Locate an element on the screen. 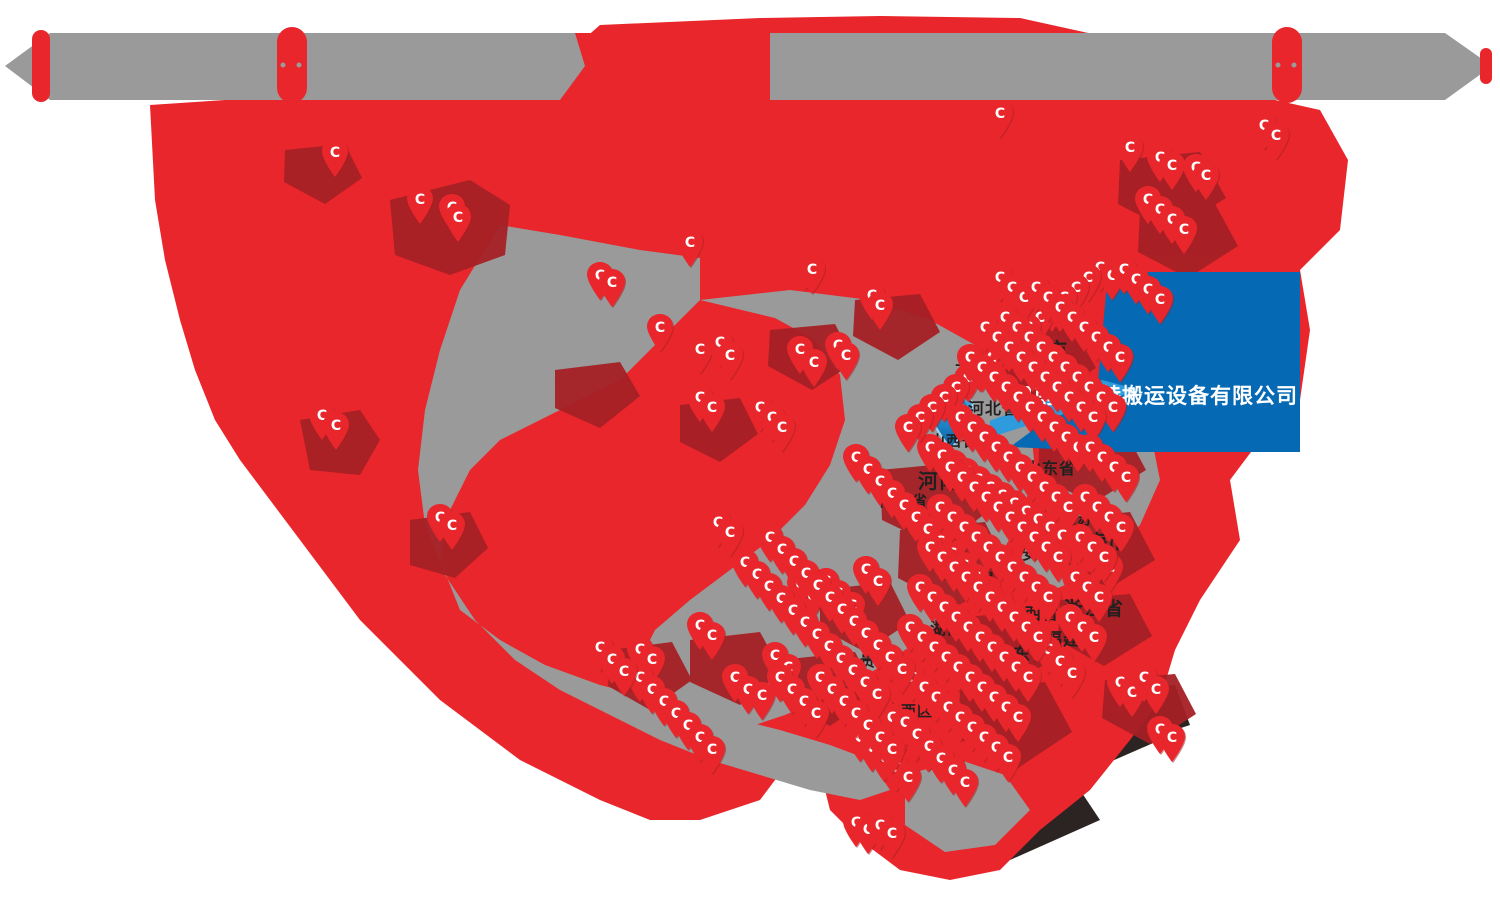 Image resolution: width=1500 pixels, height=900 pixels. province-label: 陕西省 is located at coordinates (904, 501).